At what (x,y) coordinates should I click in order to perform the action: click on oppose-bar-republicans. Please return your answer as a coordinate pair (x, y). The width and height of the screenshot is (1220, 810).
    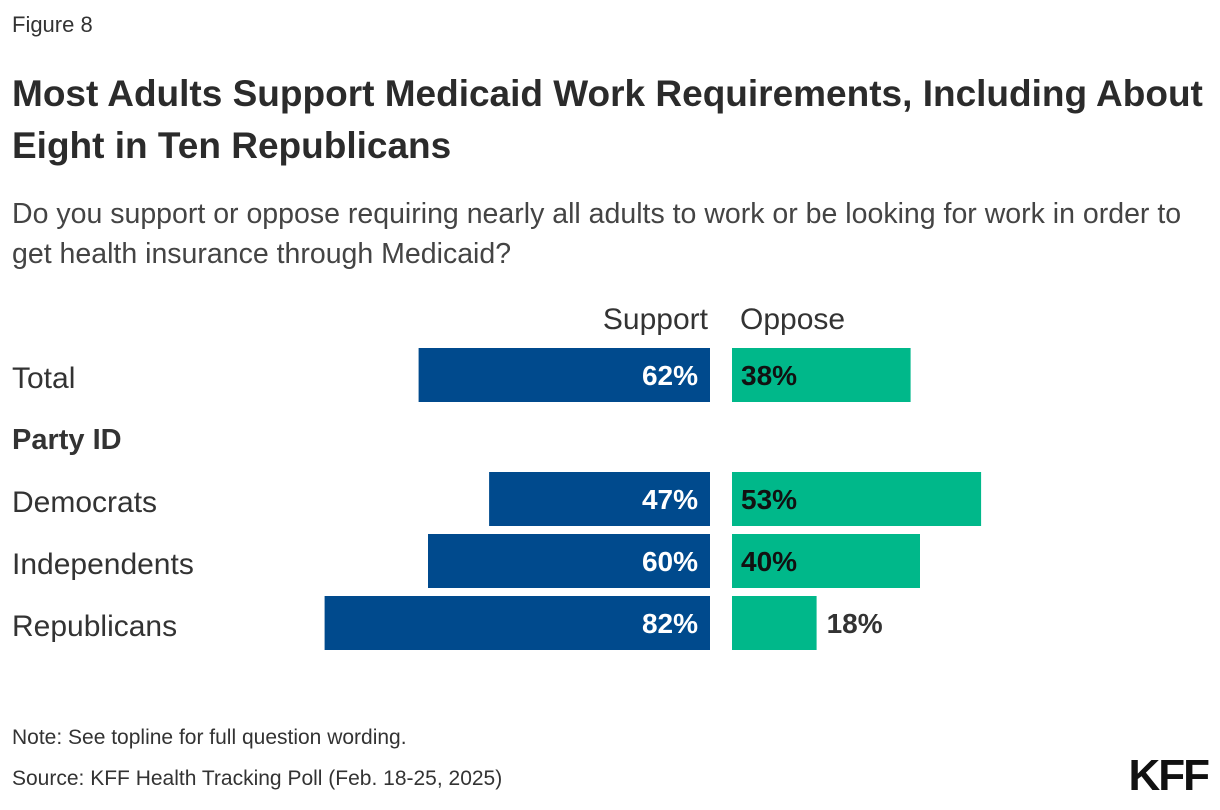
    Looking at the image, I should click on (774, 623).